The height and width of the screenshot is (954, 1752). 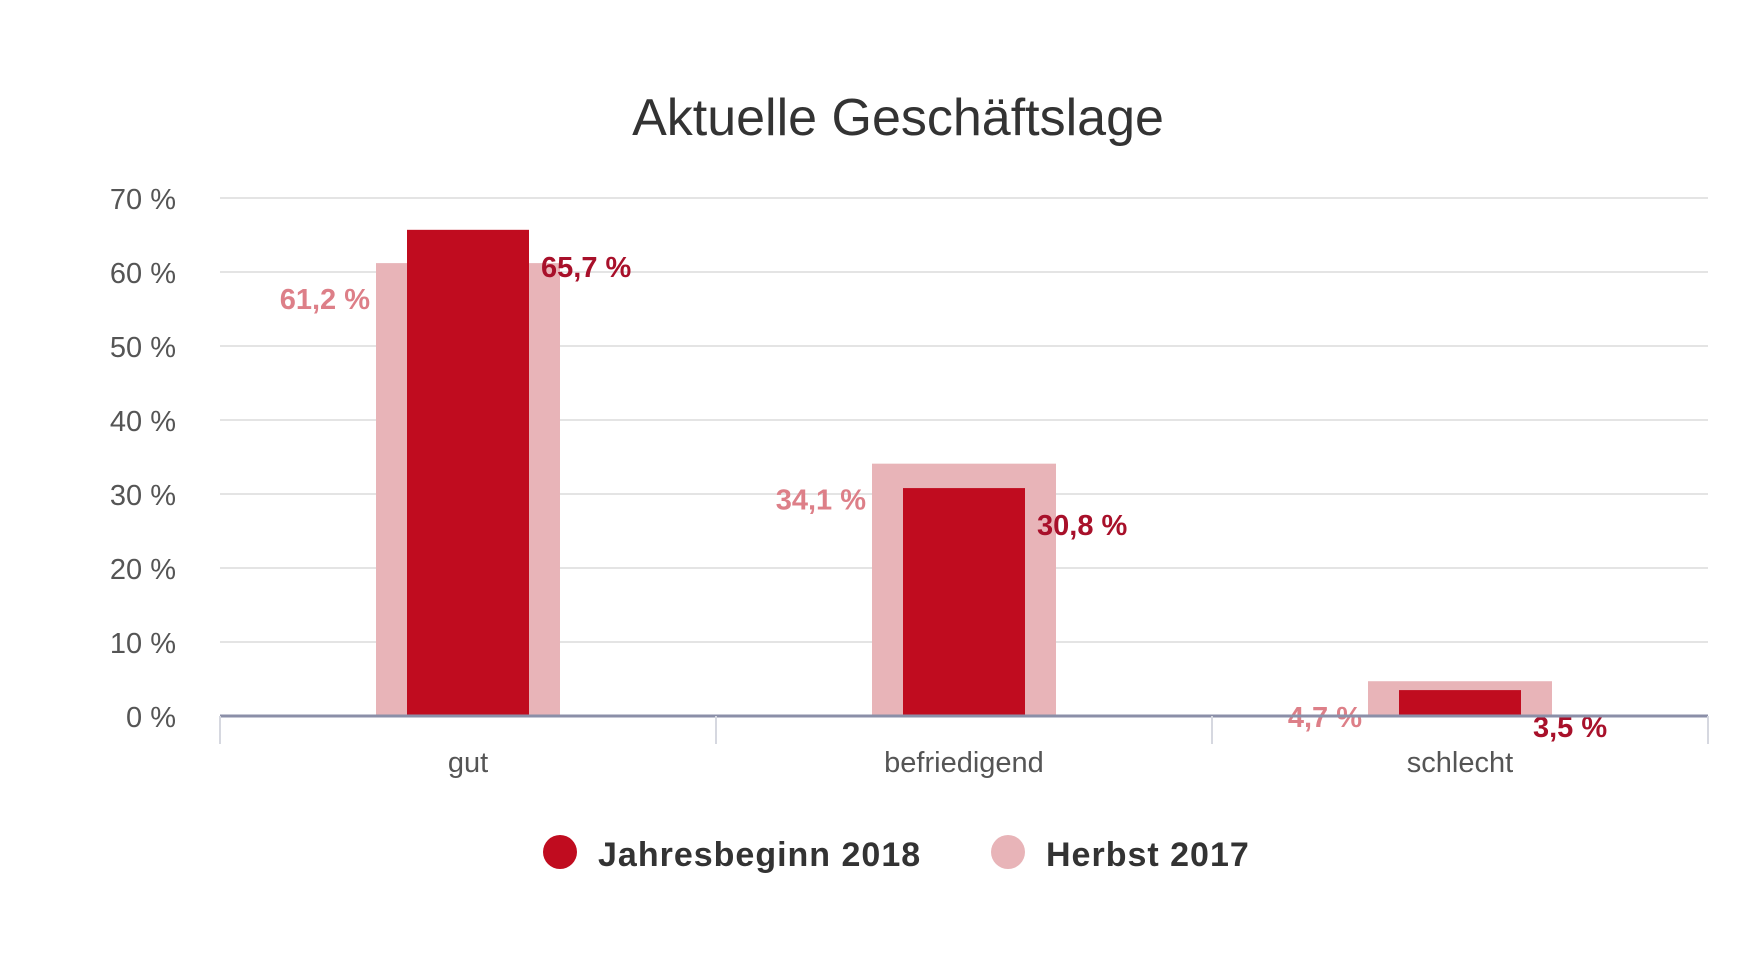 I want to click on data-label-herbst-2017: 34,1 %, so click(x=821, y=501).